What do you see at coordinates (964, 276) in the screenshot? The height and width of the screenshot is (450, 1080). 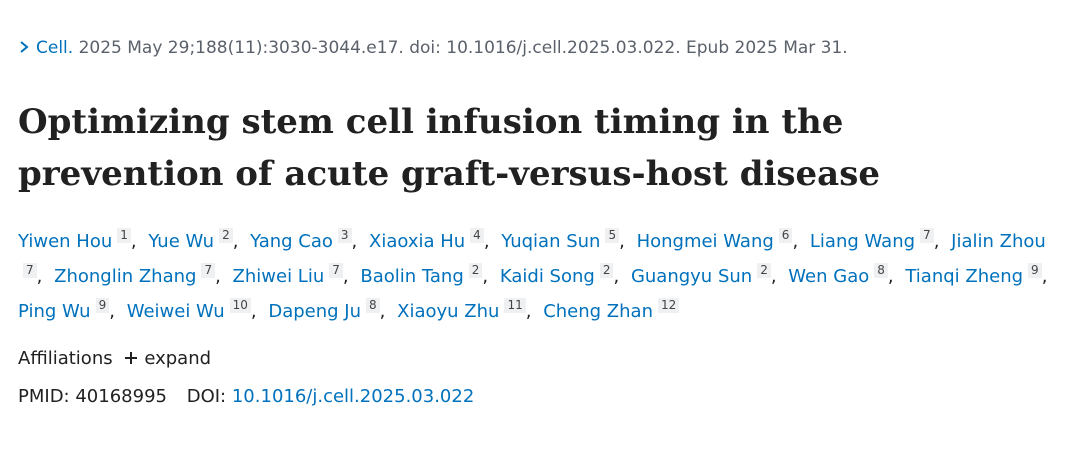 I see `author-name: Tianqi Zheng` at bounding box center [964, 276].